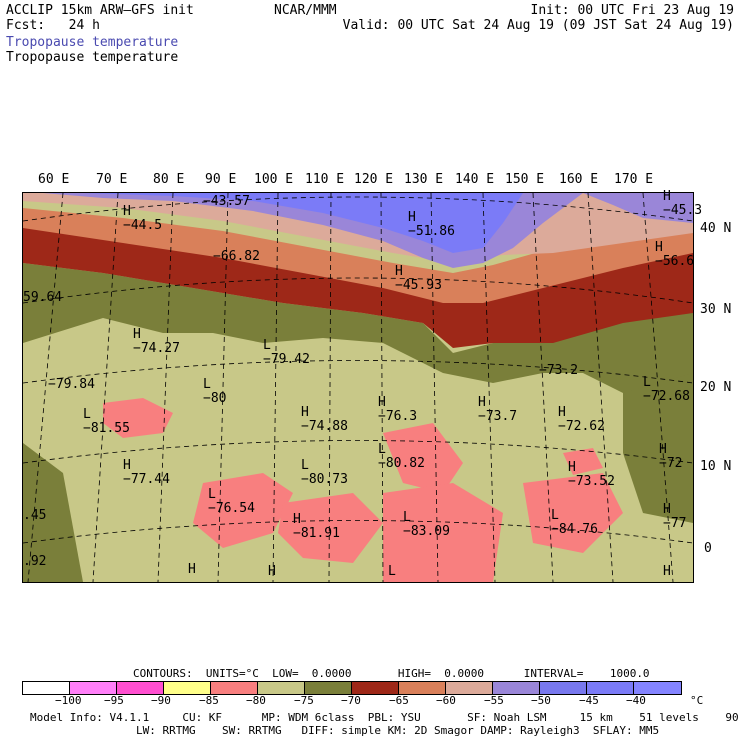  What do you see at coordinates (675, 254) in the screenshot?
I see `hl-marker: H −56.6` at bounding box center [675, 254].